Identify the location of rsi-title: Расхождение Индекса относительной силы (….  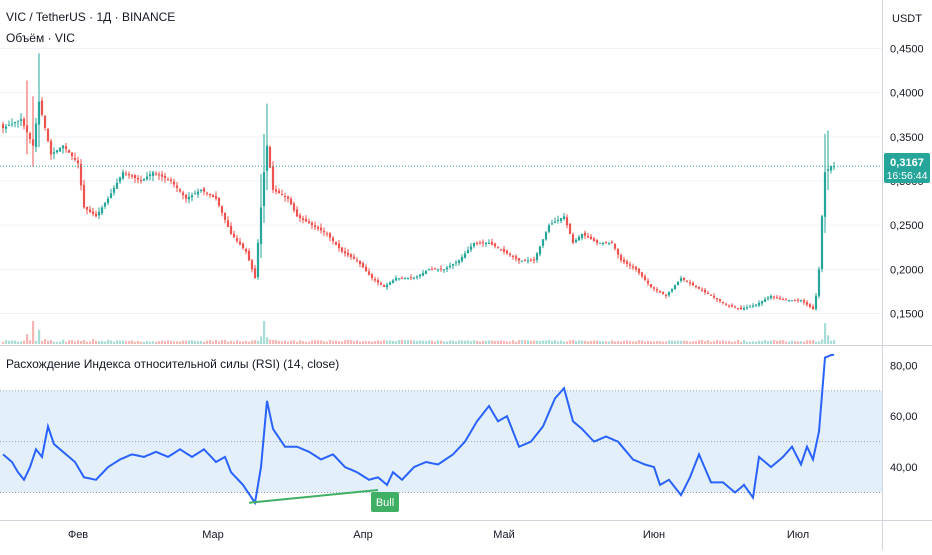
(173, 364).